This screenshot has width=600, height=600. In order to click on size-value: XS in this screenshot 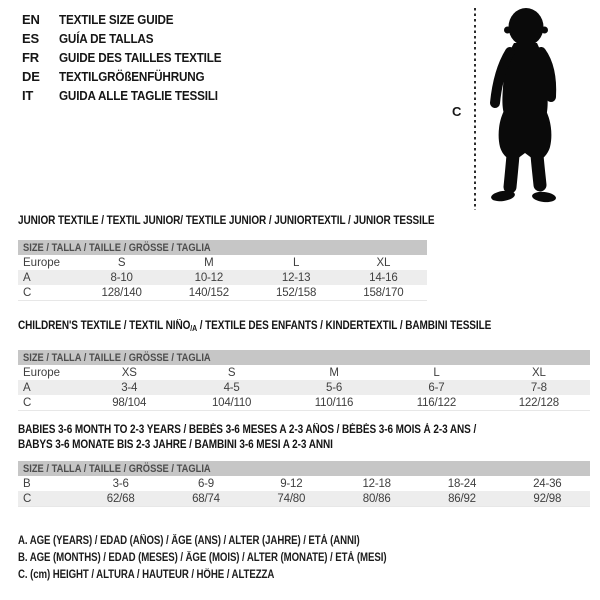, I will do `click(129, 372)`.